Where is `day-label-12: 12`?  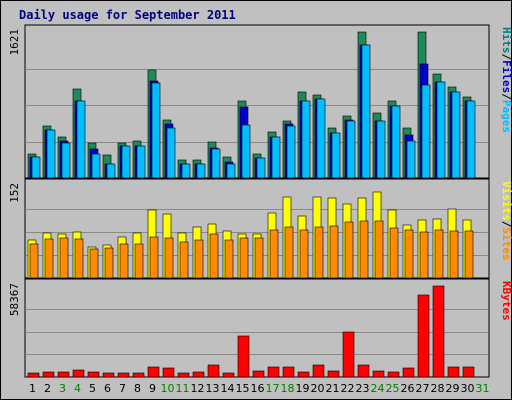 day-label-12: 12 is located at coordinates (198, 388).